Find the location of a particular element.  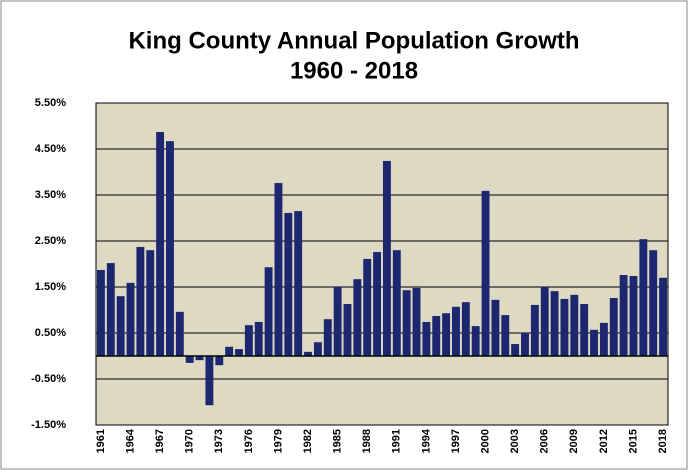

y-tick-label: 2.50% is located at coordinates (50, 241).